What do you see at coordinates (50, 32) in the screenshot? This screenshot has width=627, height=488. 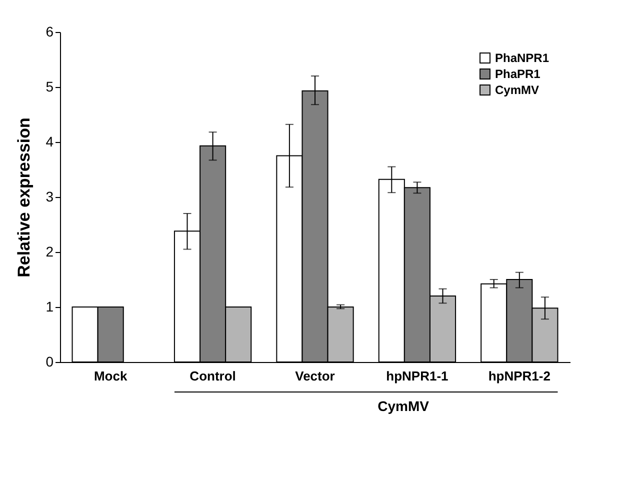 I see `y-tick-label: 6` at bounding box center [50, 32].